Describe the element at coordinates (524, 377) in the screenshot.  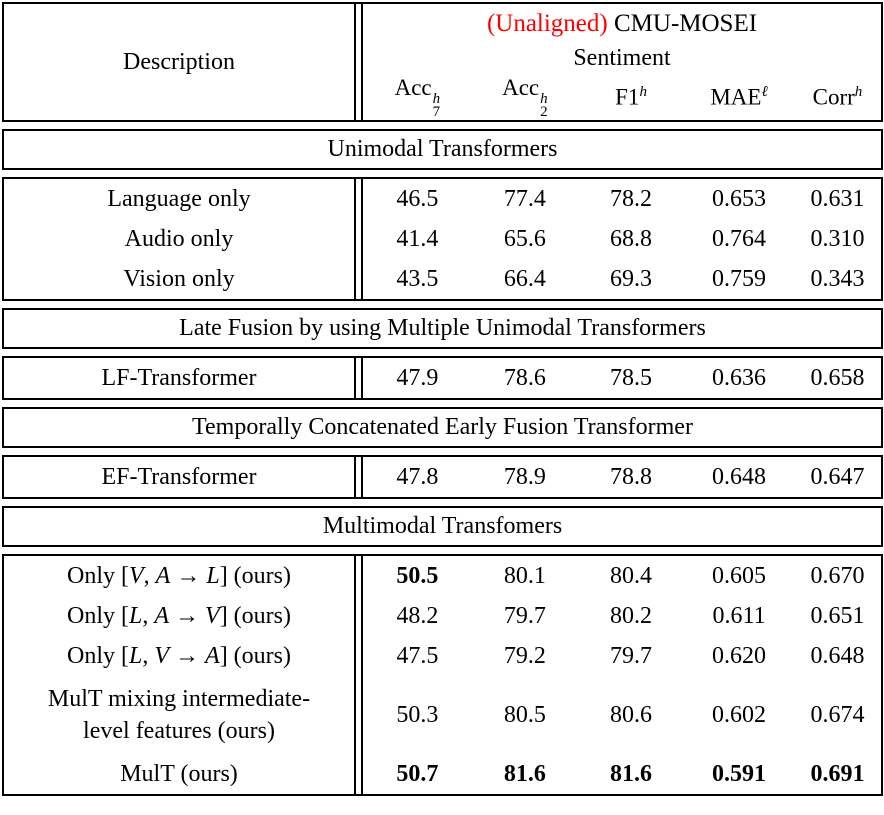
I see `value-cell: 78.6` at that location.